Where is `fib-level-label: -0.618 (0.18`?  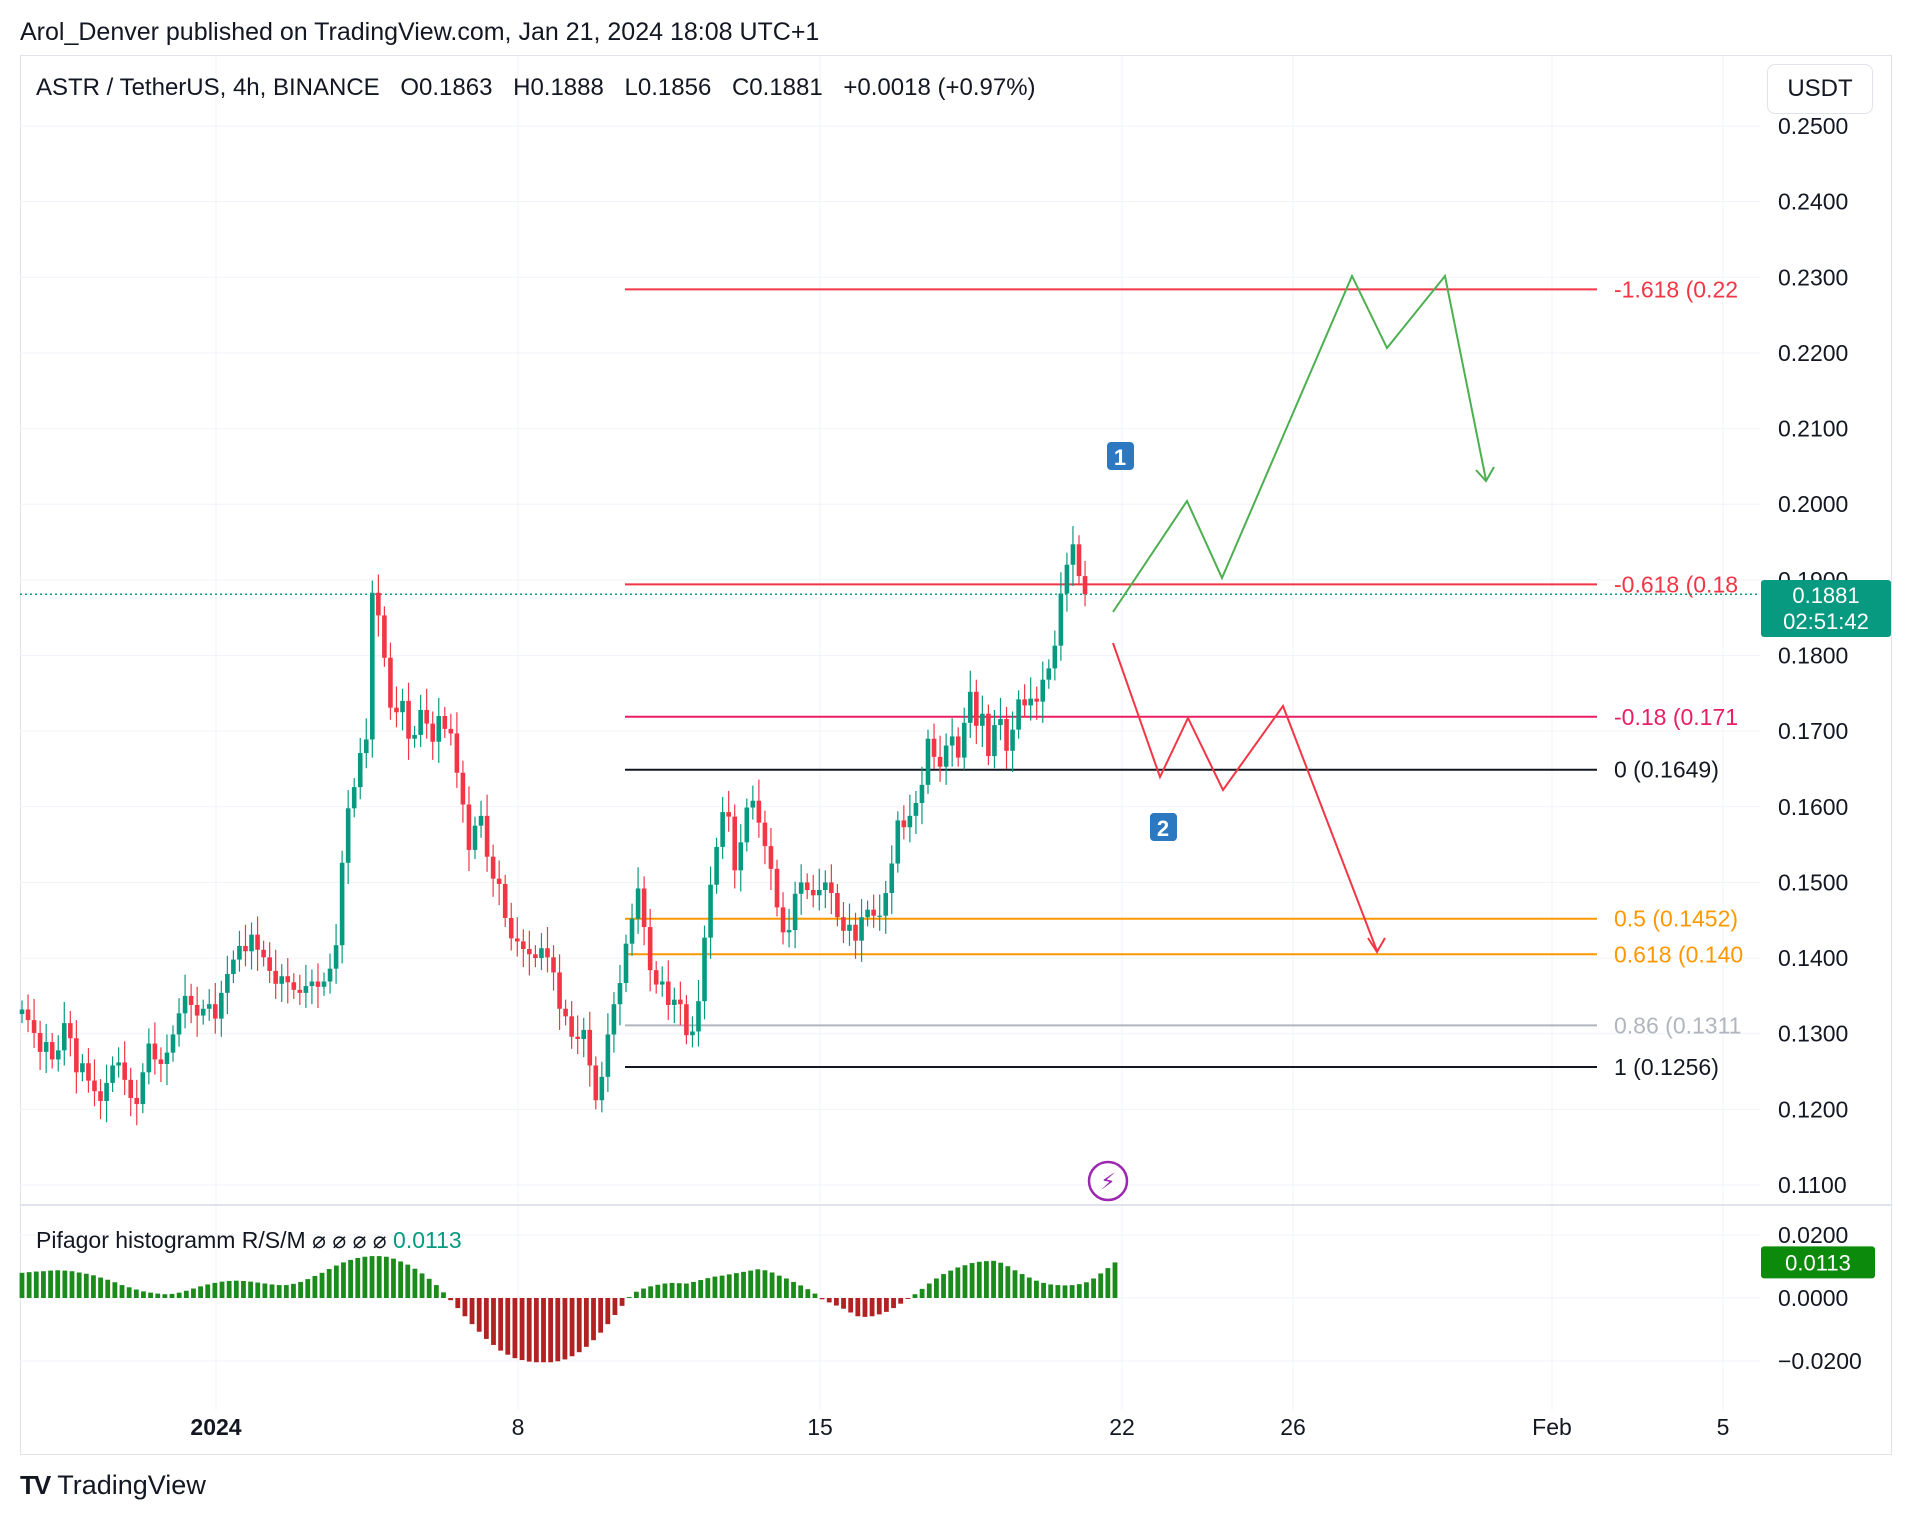 fib-level-label: -0.618 (0.18 is located at coordinates (1676, 584).